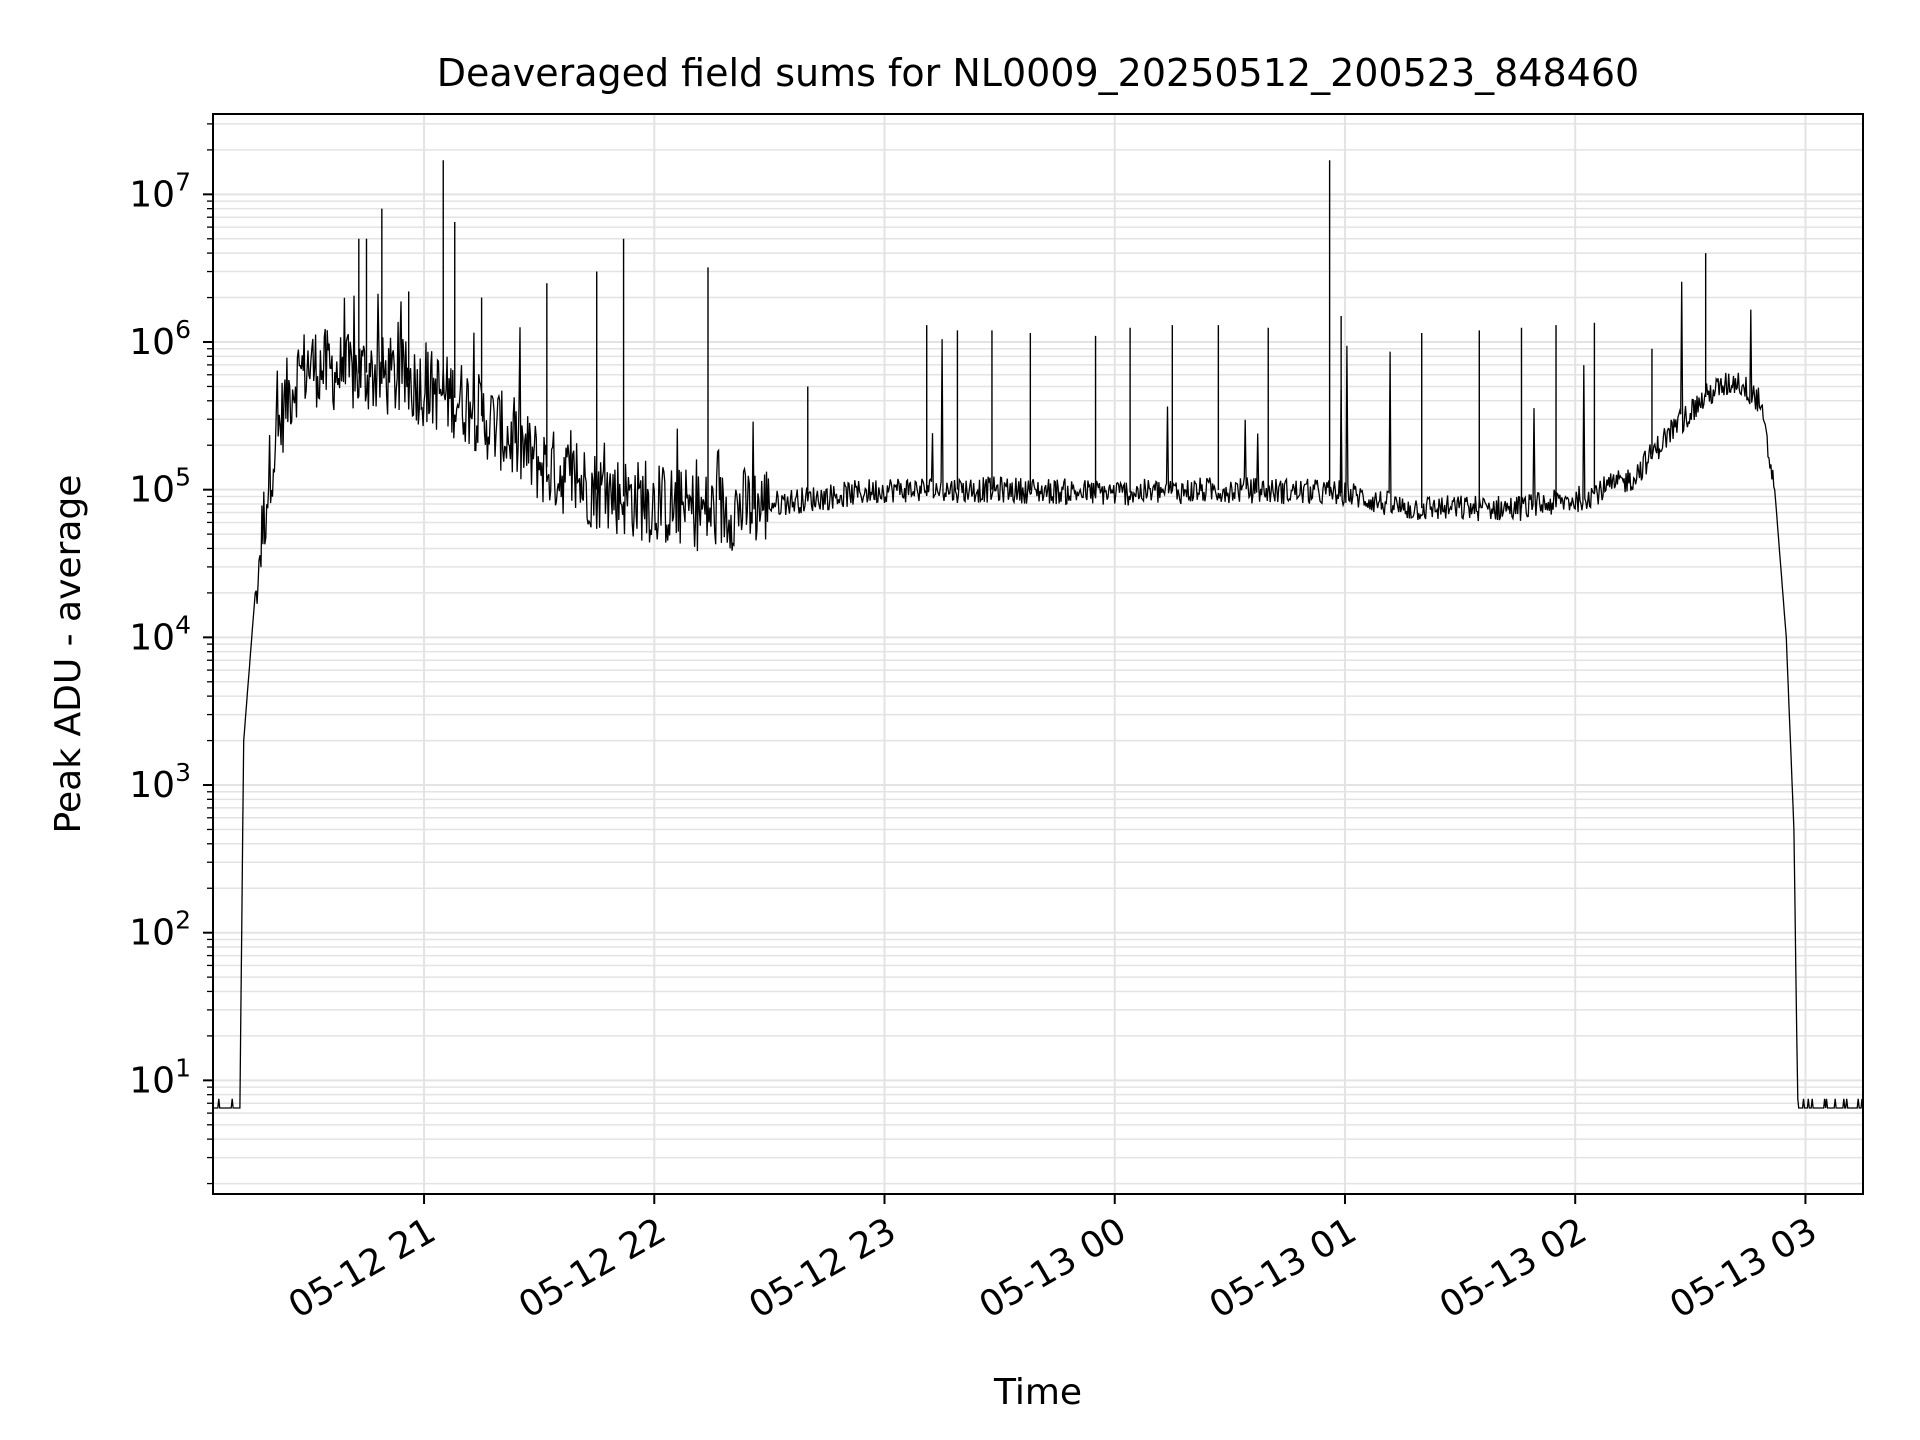 The image size is (1920, 1440). Describe the element at coordinates (160, 487) in the screenshot. I see `y-tick-label: 10⁵` at that location.